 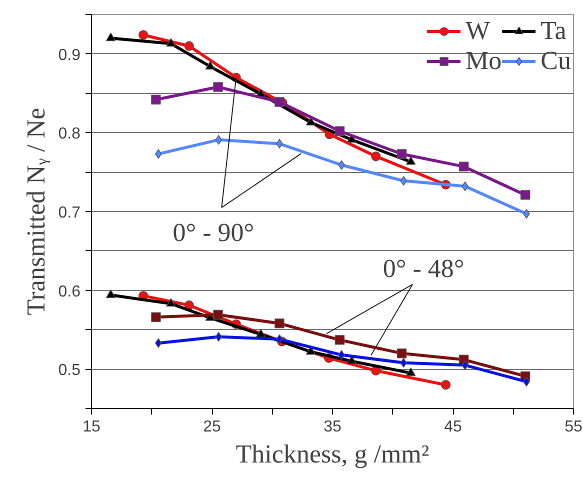 What do you see at coordinates (484, 61) in the screenshot?
I see `legend-label: Mo` at bounding box center [484, 61].